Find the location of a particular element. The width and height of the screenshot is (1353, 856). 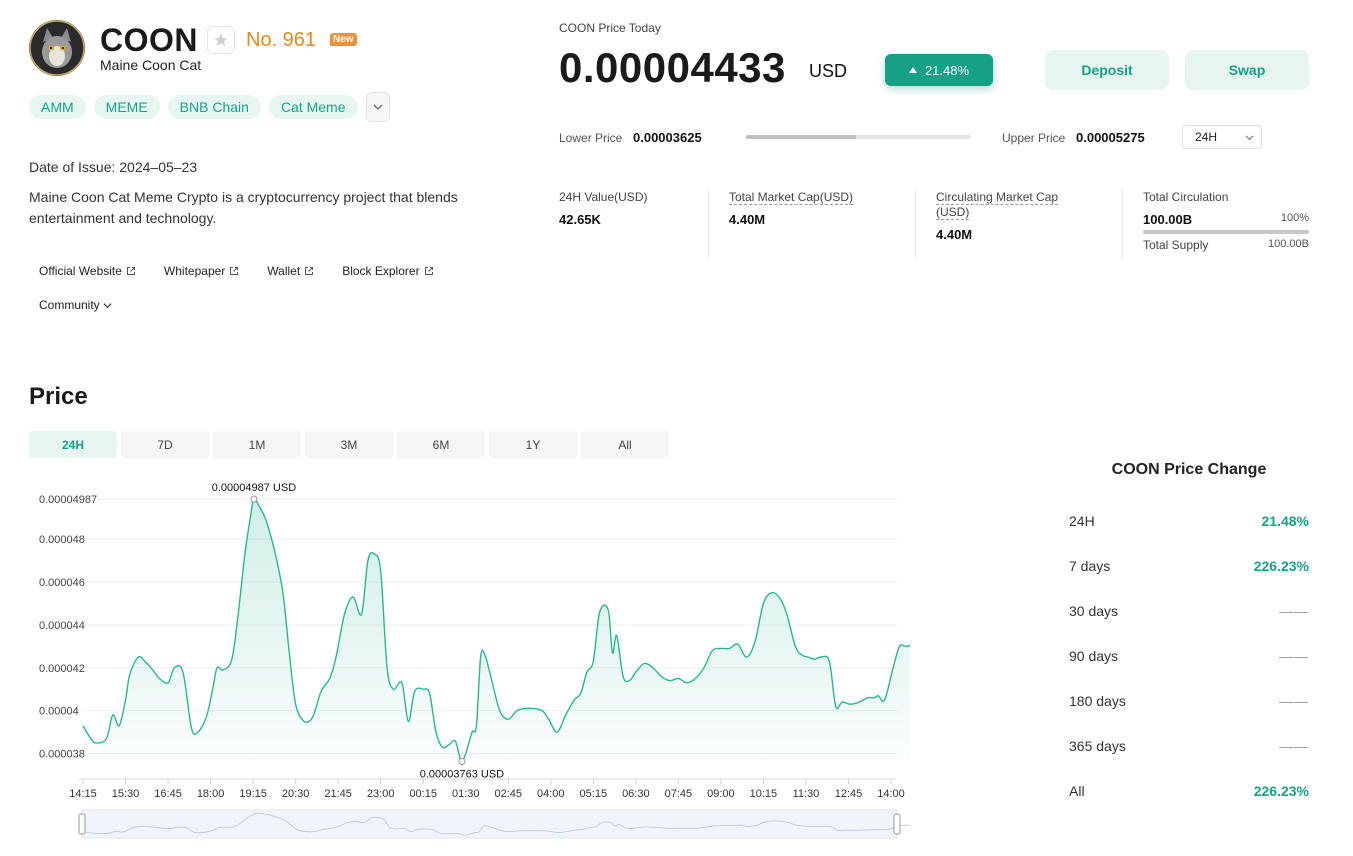

row-label: 180 days is located at coordinates (1097, 700).